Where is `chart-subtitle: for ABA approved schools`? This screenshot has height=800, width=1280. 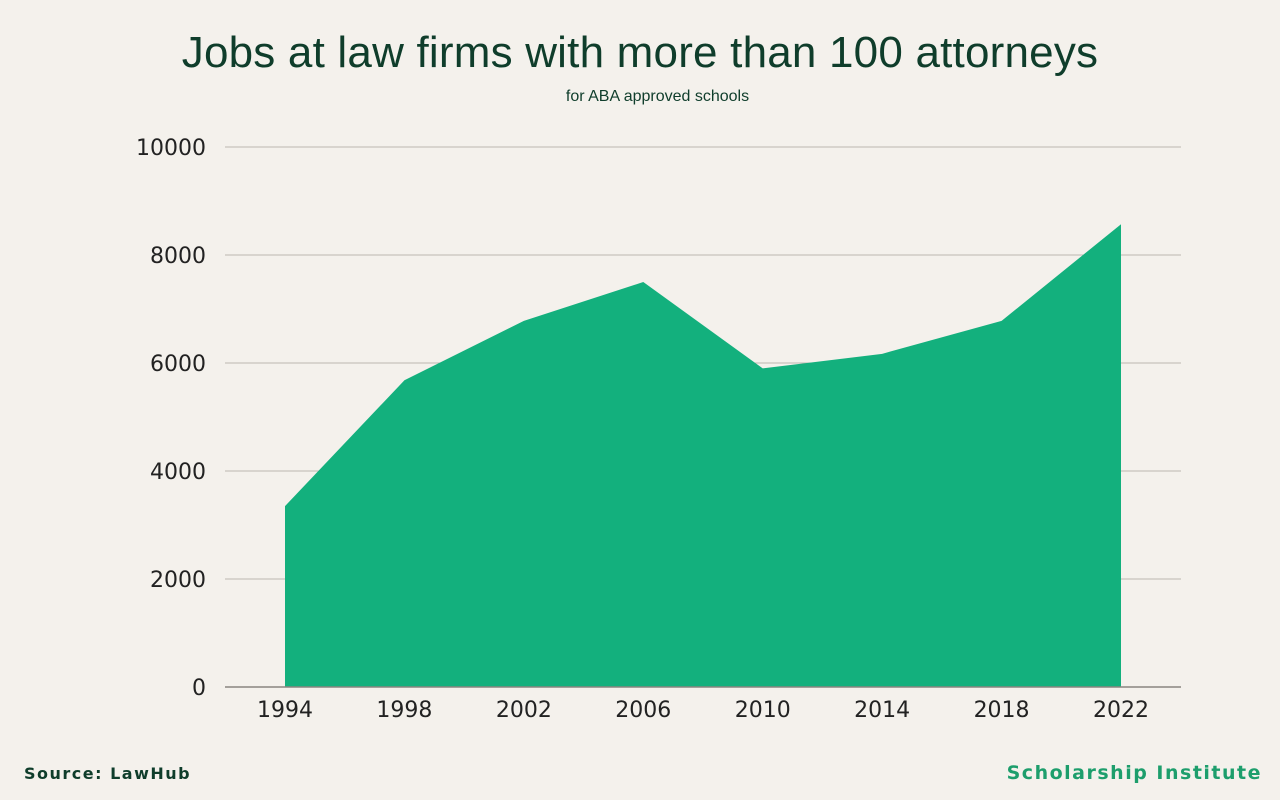 chart-subtitle: for ABA approved schools is located at coordinates (657, 96).